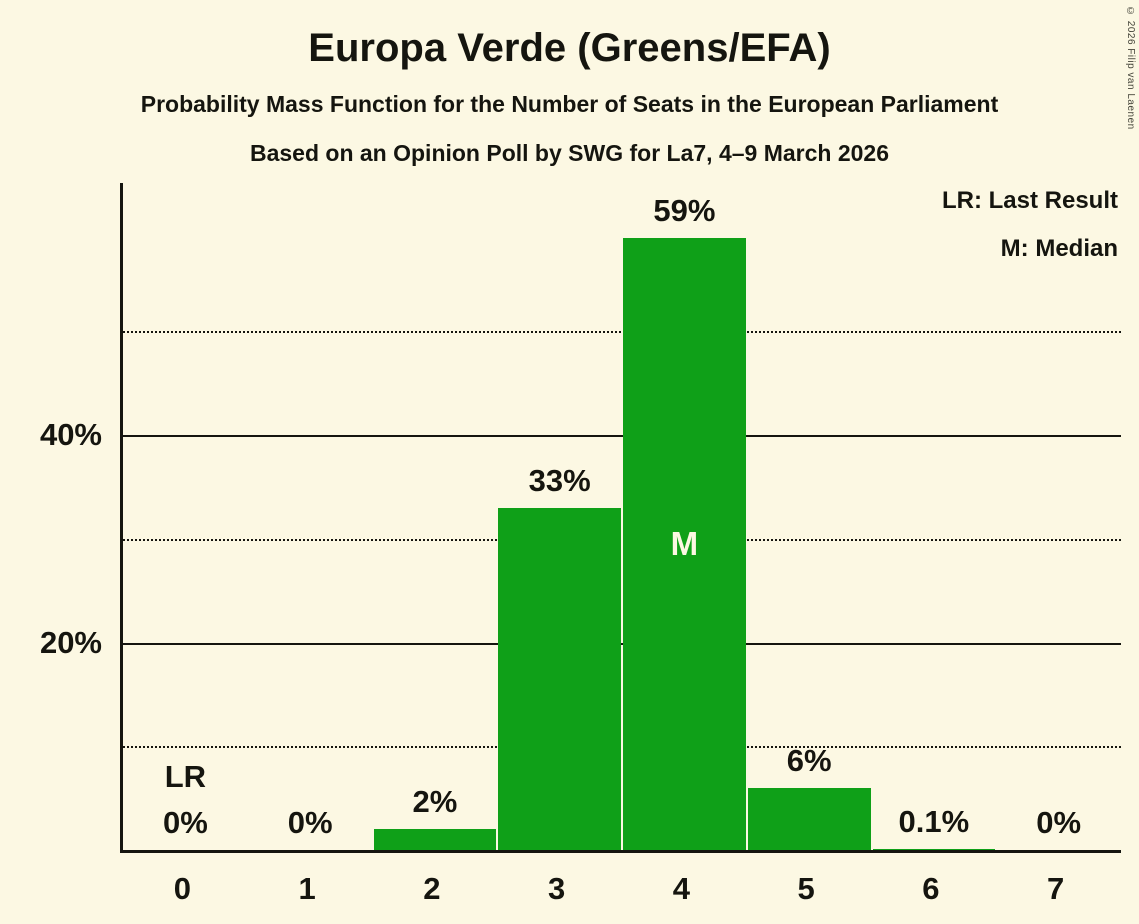 The width and height of the screenshot is (1139, 924). What do you see at coordinates (681, 888) in the screenshot?
I see `x-tick-label: 4` at bounding box center [681, 888].